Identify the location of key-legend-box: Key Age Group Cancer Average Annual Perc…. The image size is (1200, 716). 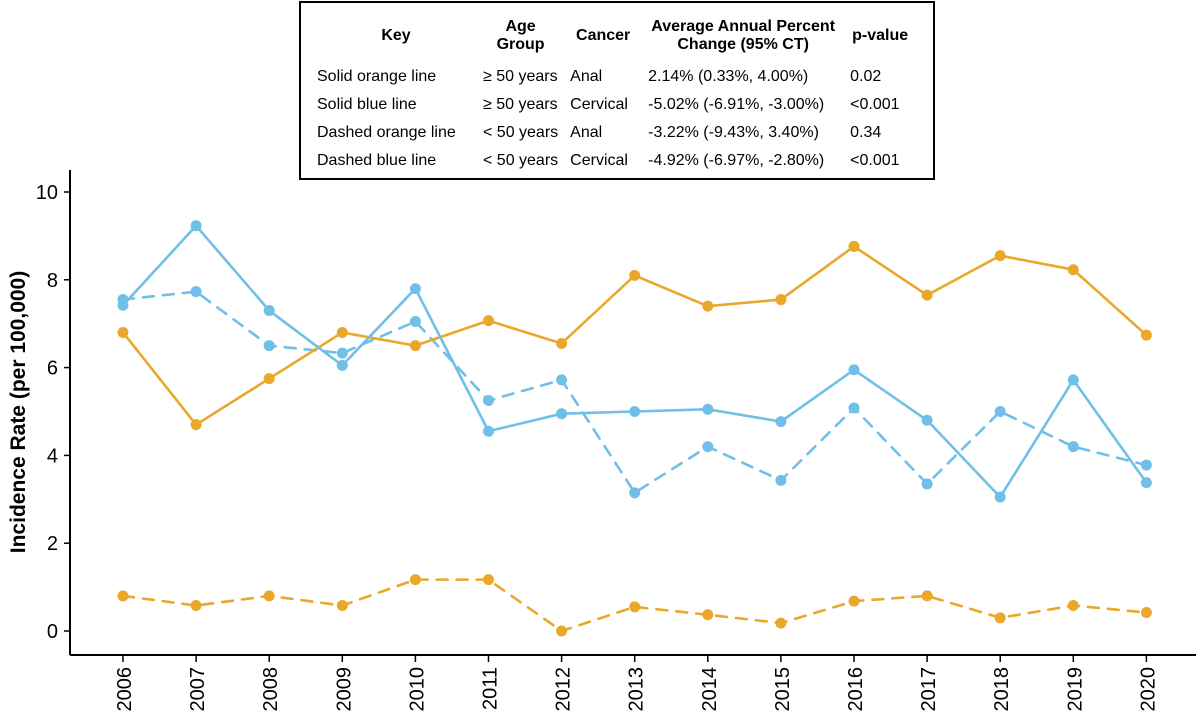
(617, 90).